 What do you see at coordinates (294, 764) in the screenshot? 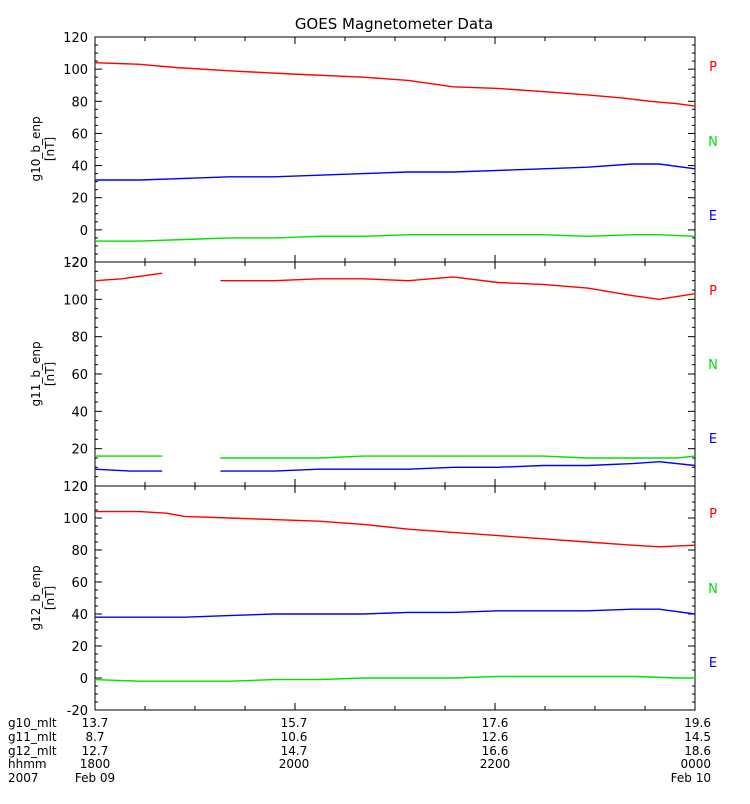
I see `x-row-value: 2000` at bounding box center [294, 764].